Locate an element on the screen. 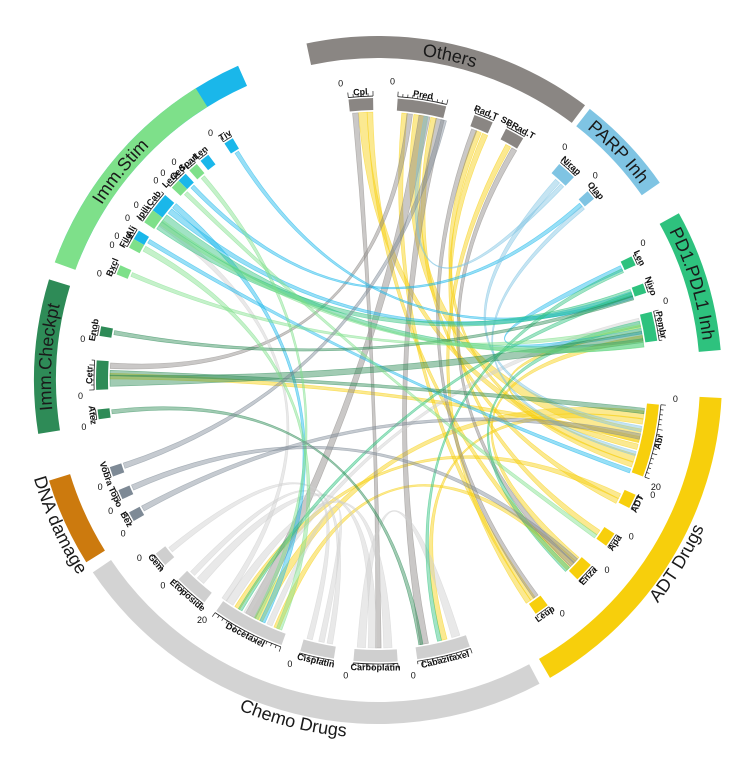  link-docetaxel-cisplatin is located at coordinates (304, 574).